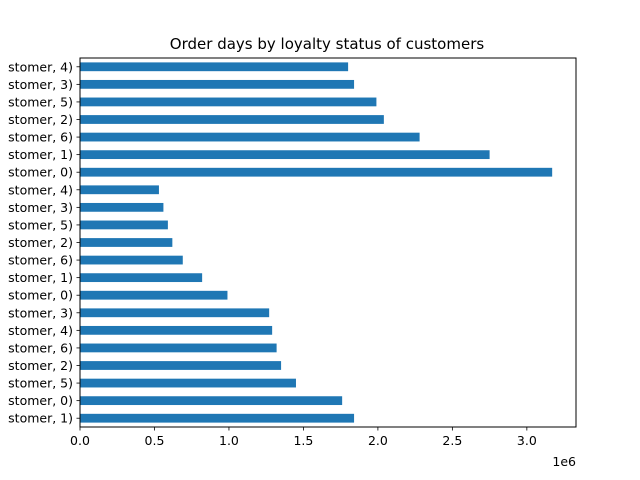 This screenshot has width=640, height=480. I want to click on x-scale-label: 1e6, so click(564, 461).